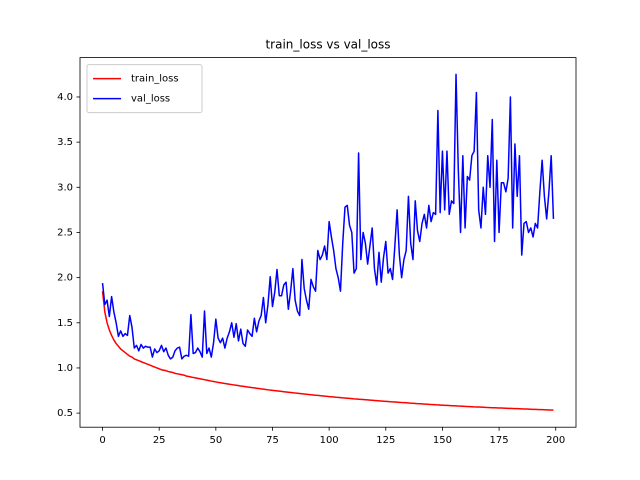 The height and width of the screenshot is (480, 640). What do you see at coordinates (555, 440) in the screenshot?
I see `x-tick-label: 200` at bounding box center [555, 440].